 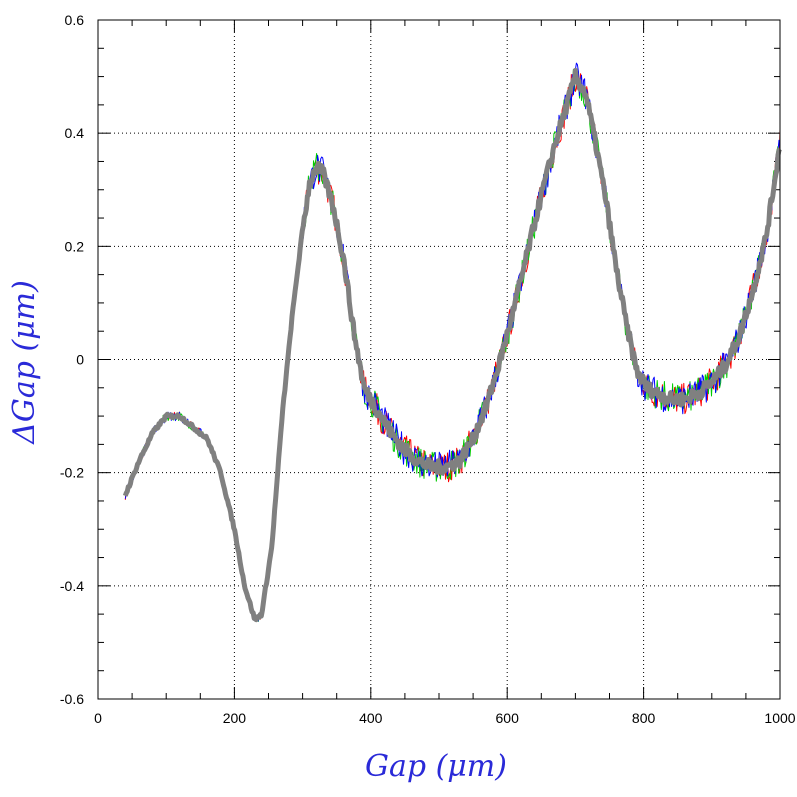 I want to click on y-tick-label: -0.4, so click(x=72, y=586).